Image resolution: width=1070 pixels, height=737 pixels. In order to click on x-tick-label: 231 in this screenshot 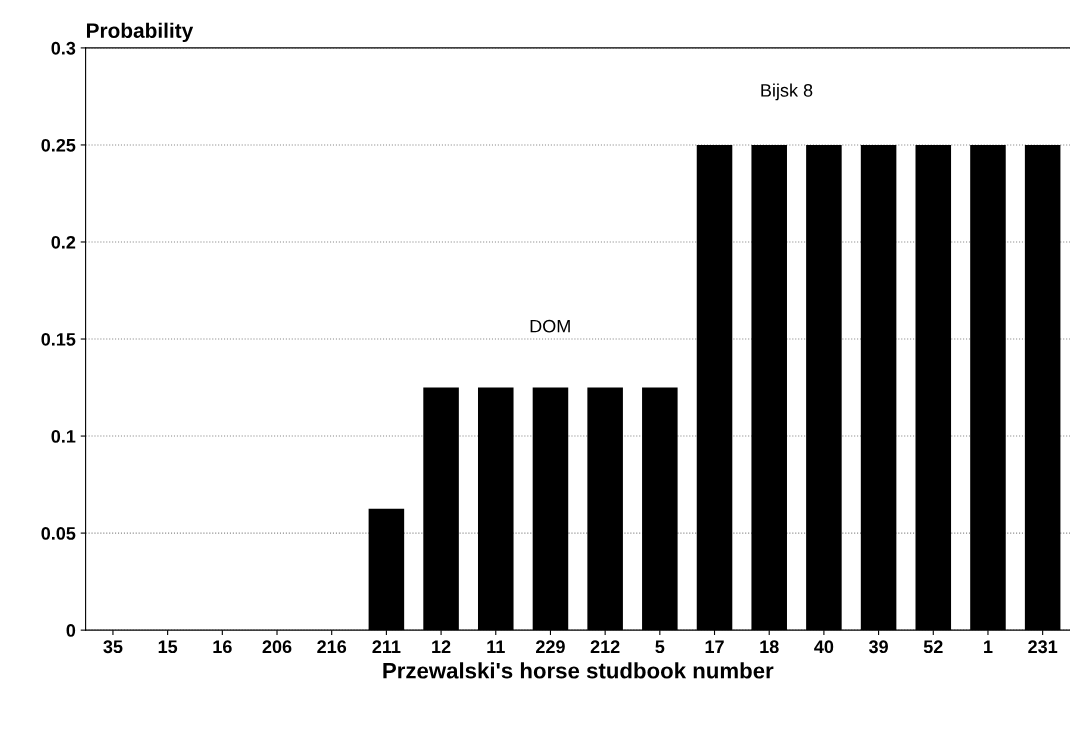, I will do `click(1043, 647)`.